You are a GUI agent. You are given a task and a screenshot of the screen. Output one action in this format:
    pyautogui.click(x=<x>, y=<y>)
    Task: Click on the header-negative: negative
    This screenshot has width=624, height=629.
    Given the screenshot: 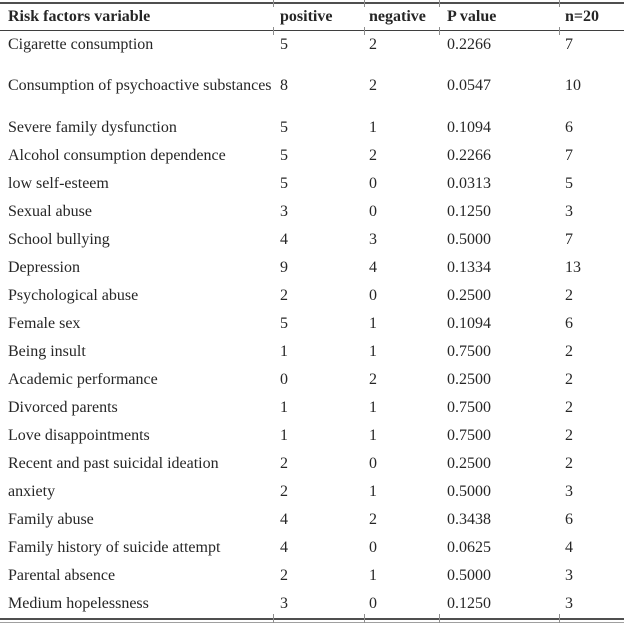 What is the action you would take?
    pyautogui.click(x=397, y=16)
    